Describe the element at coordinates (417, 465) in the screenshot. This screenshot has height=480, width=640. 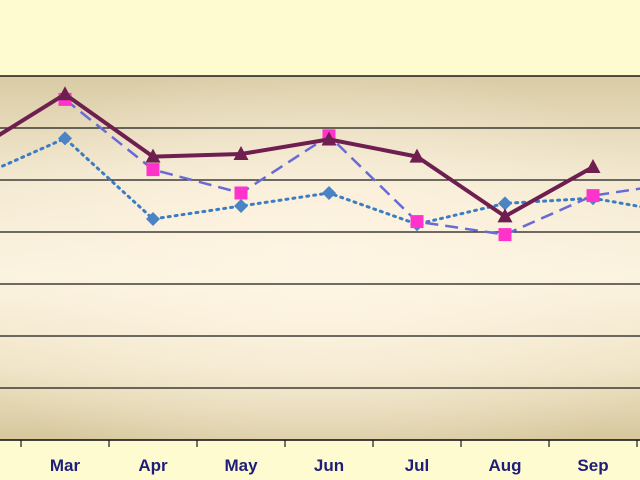
I see `x-tick-label: Jul` at that location.